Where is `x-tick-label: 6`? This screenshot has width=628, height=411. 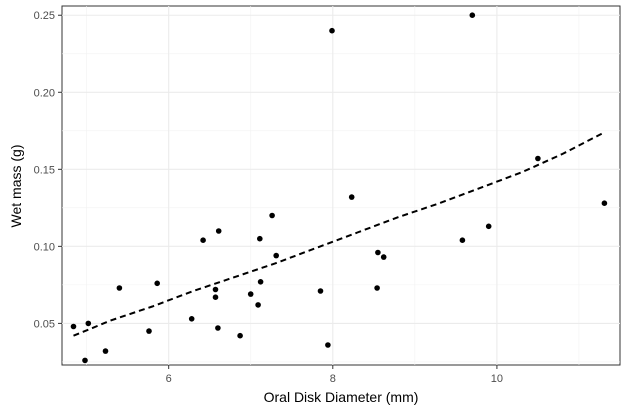
x-tick-label: 6 is located at coordinates (169, 379).